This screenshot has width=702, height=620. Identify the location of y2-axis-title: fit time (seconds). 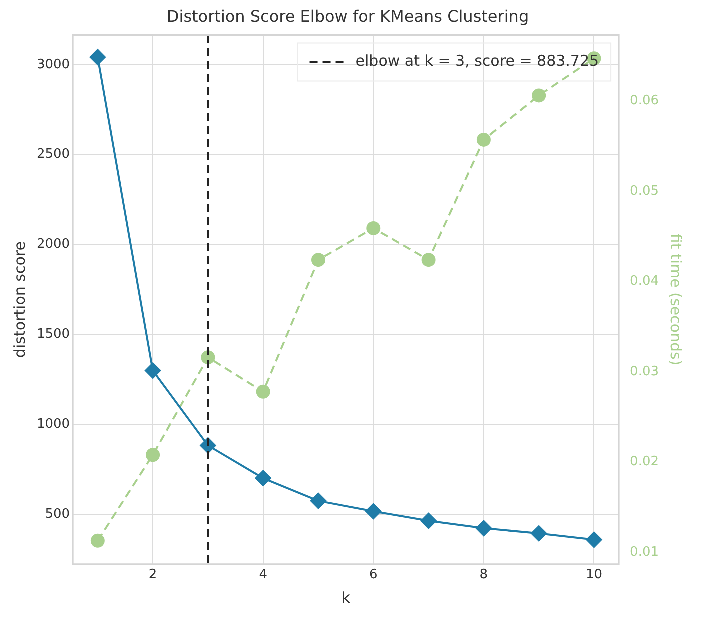
(676, 300).